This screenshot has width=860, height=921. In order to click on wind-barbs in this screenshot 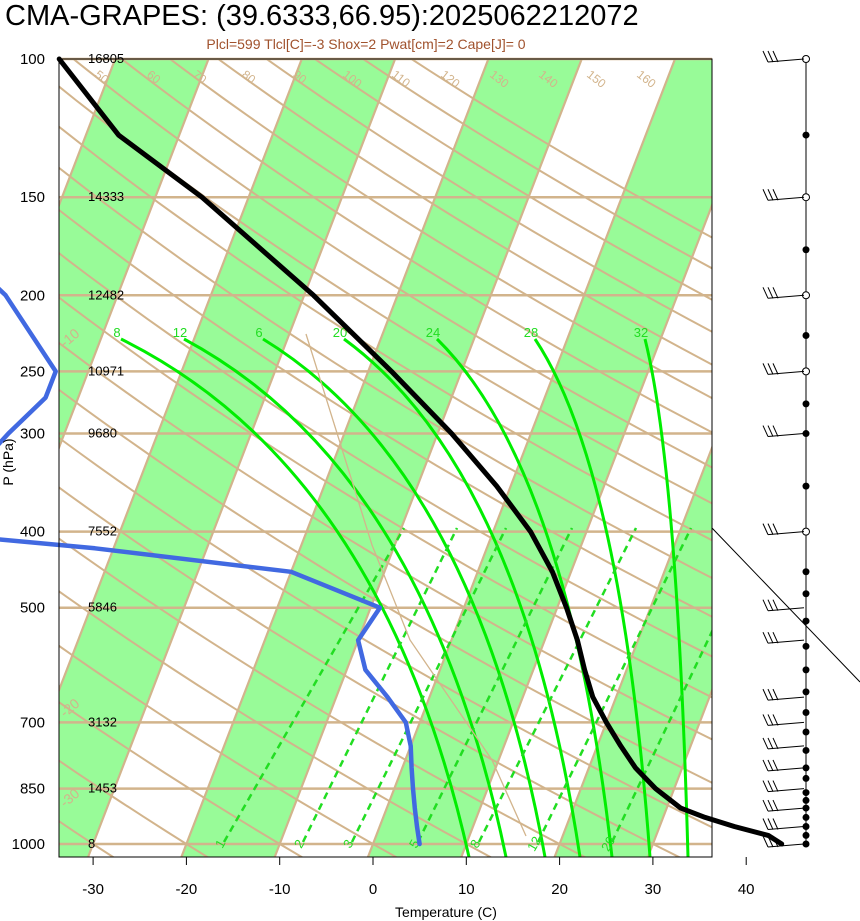, I will do `click(786, 449)`.